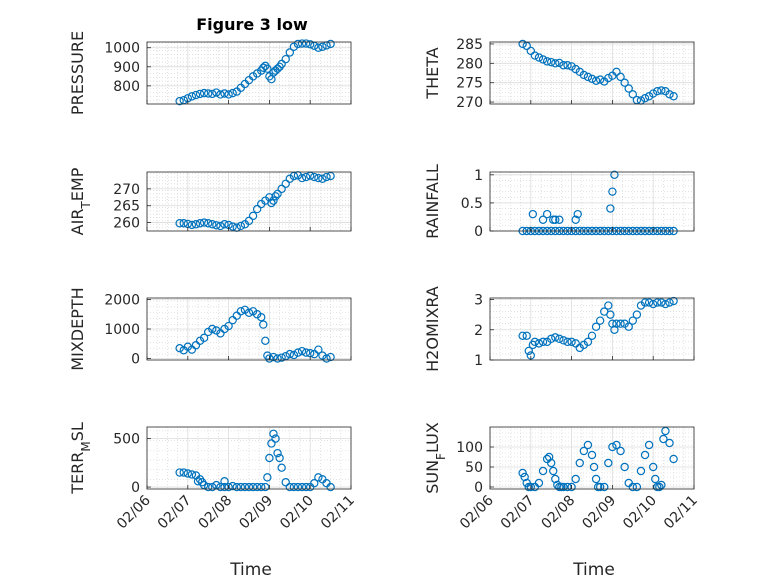  I want to click on subplot-pressure: 800 900 1000 PRESSURE, so click(210, 73).